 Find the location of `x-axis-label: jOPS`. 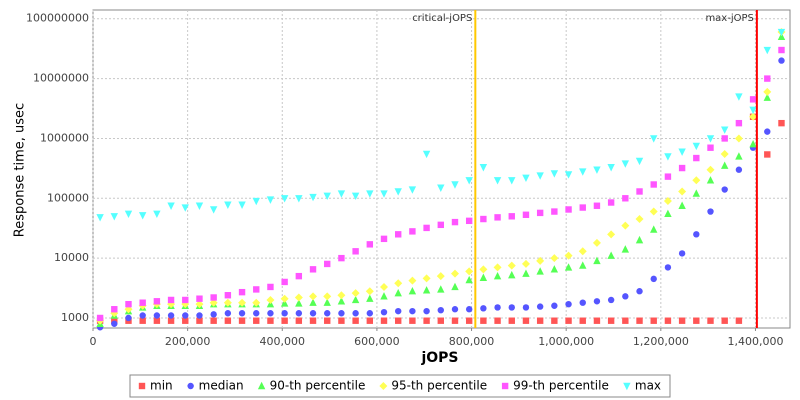

x-axis-label: jOPS is located at coordinates (439, 358).